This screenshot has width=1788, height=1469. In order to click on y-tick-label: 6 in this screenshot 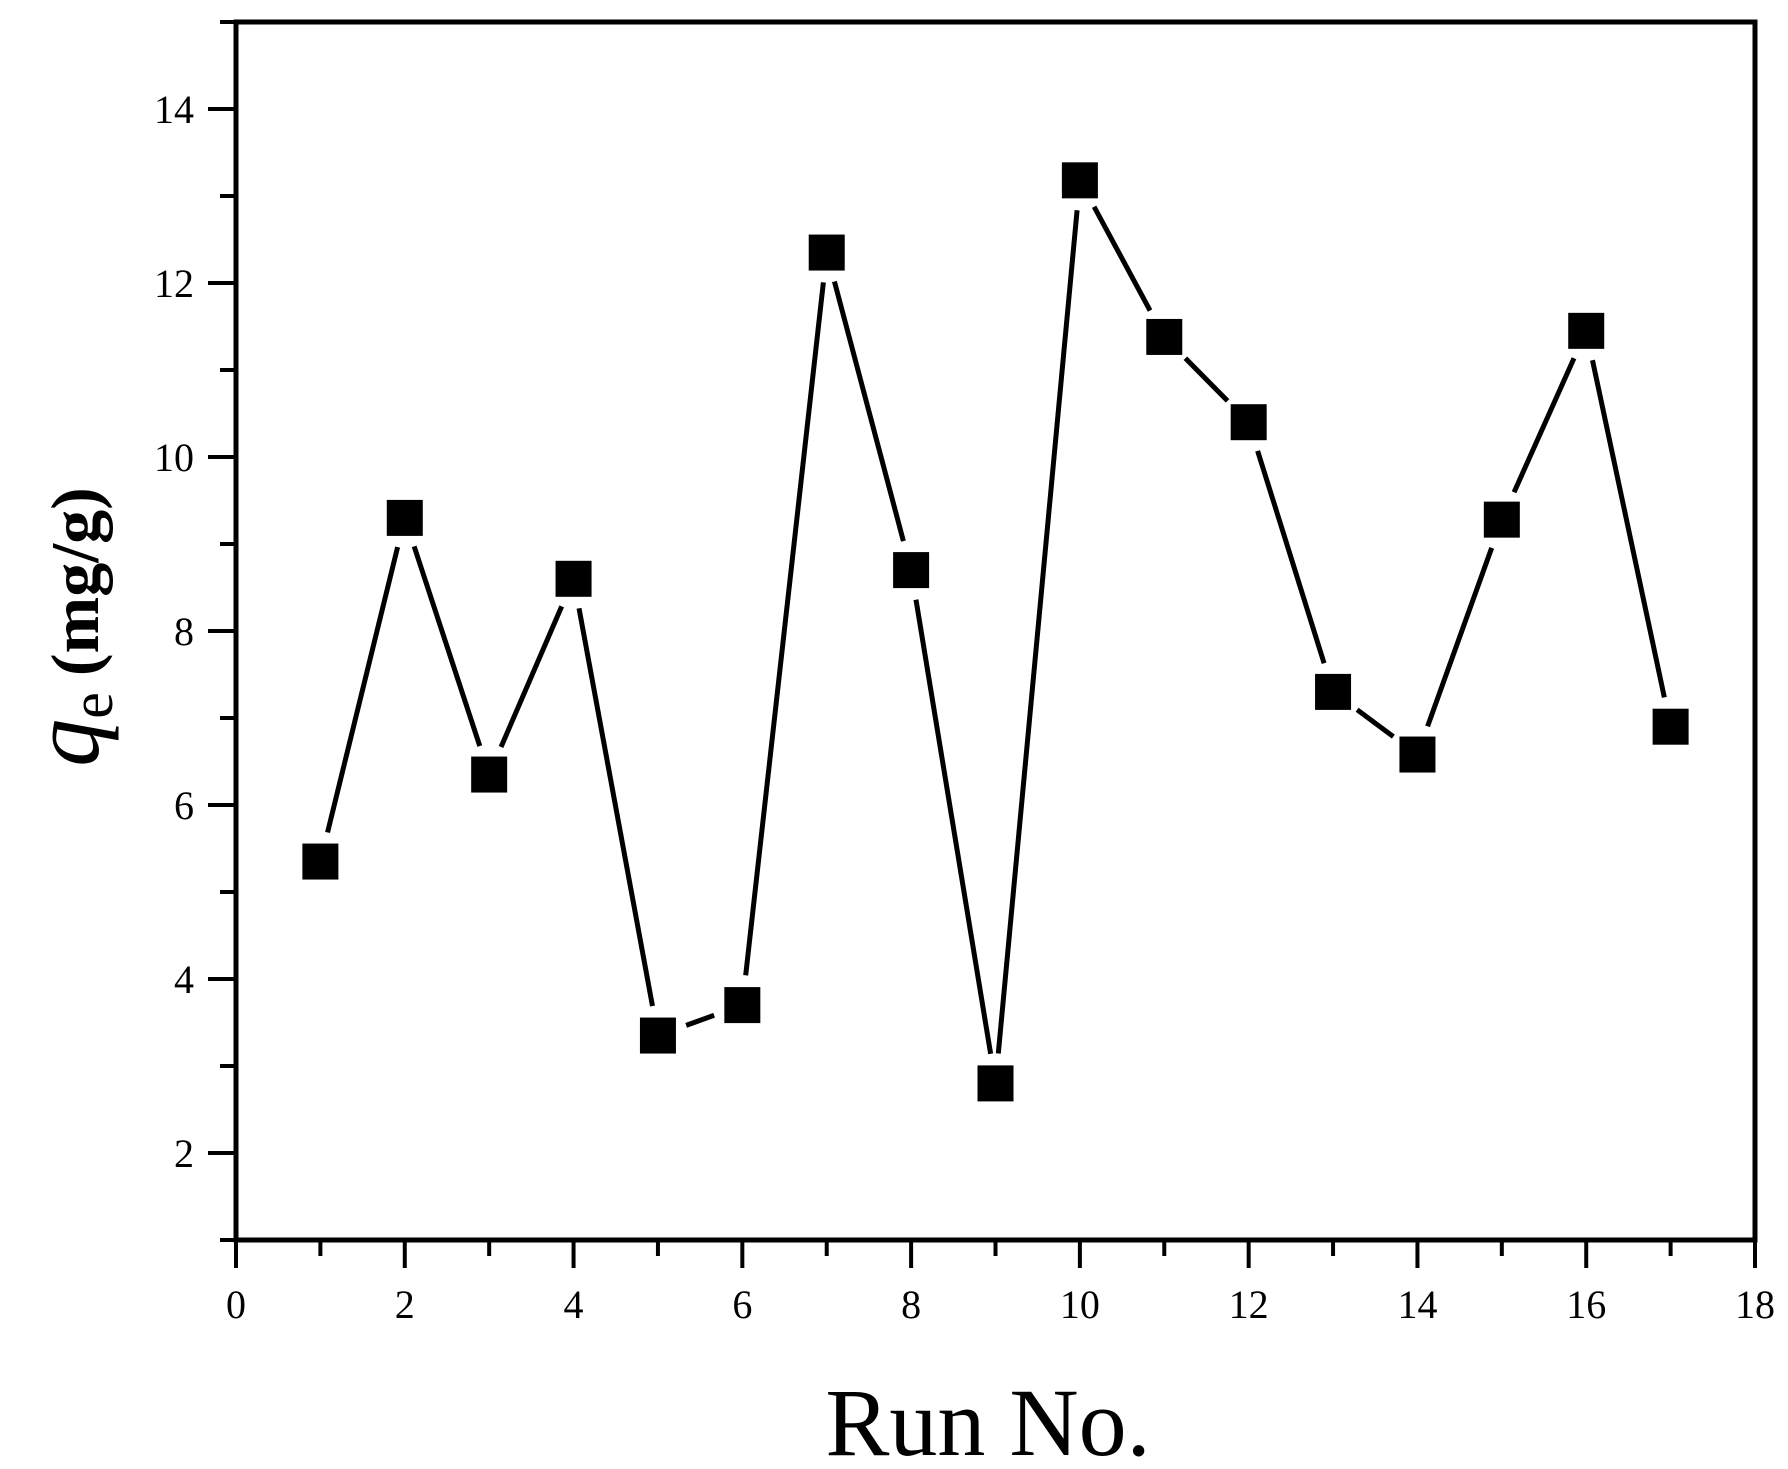, I will do `click(184, 805)`.